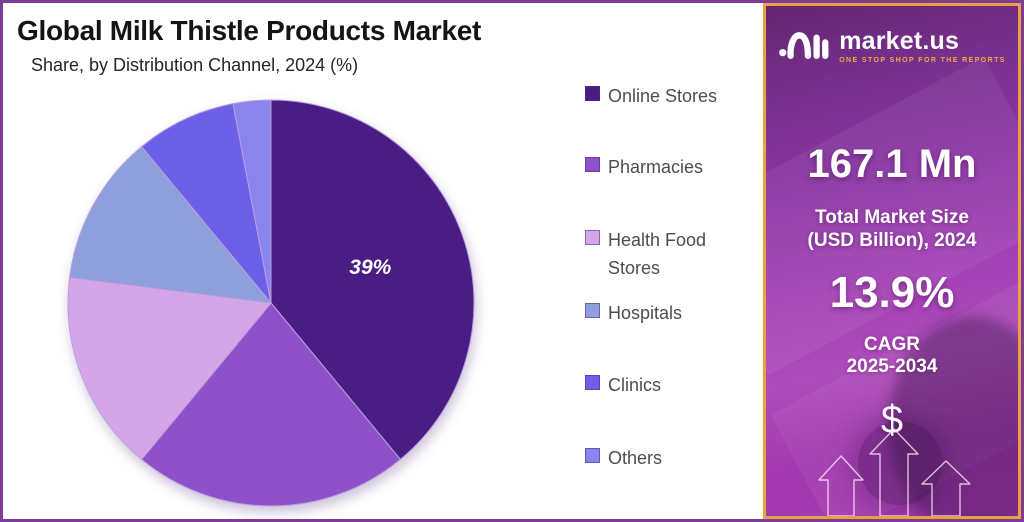  I want to click on market-size-label: Total Market Size (USD Billion), 2024, so click(892, 229).